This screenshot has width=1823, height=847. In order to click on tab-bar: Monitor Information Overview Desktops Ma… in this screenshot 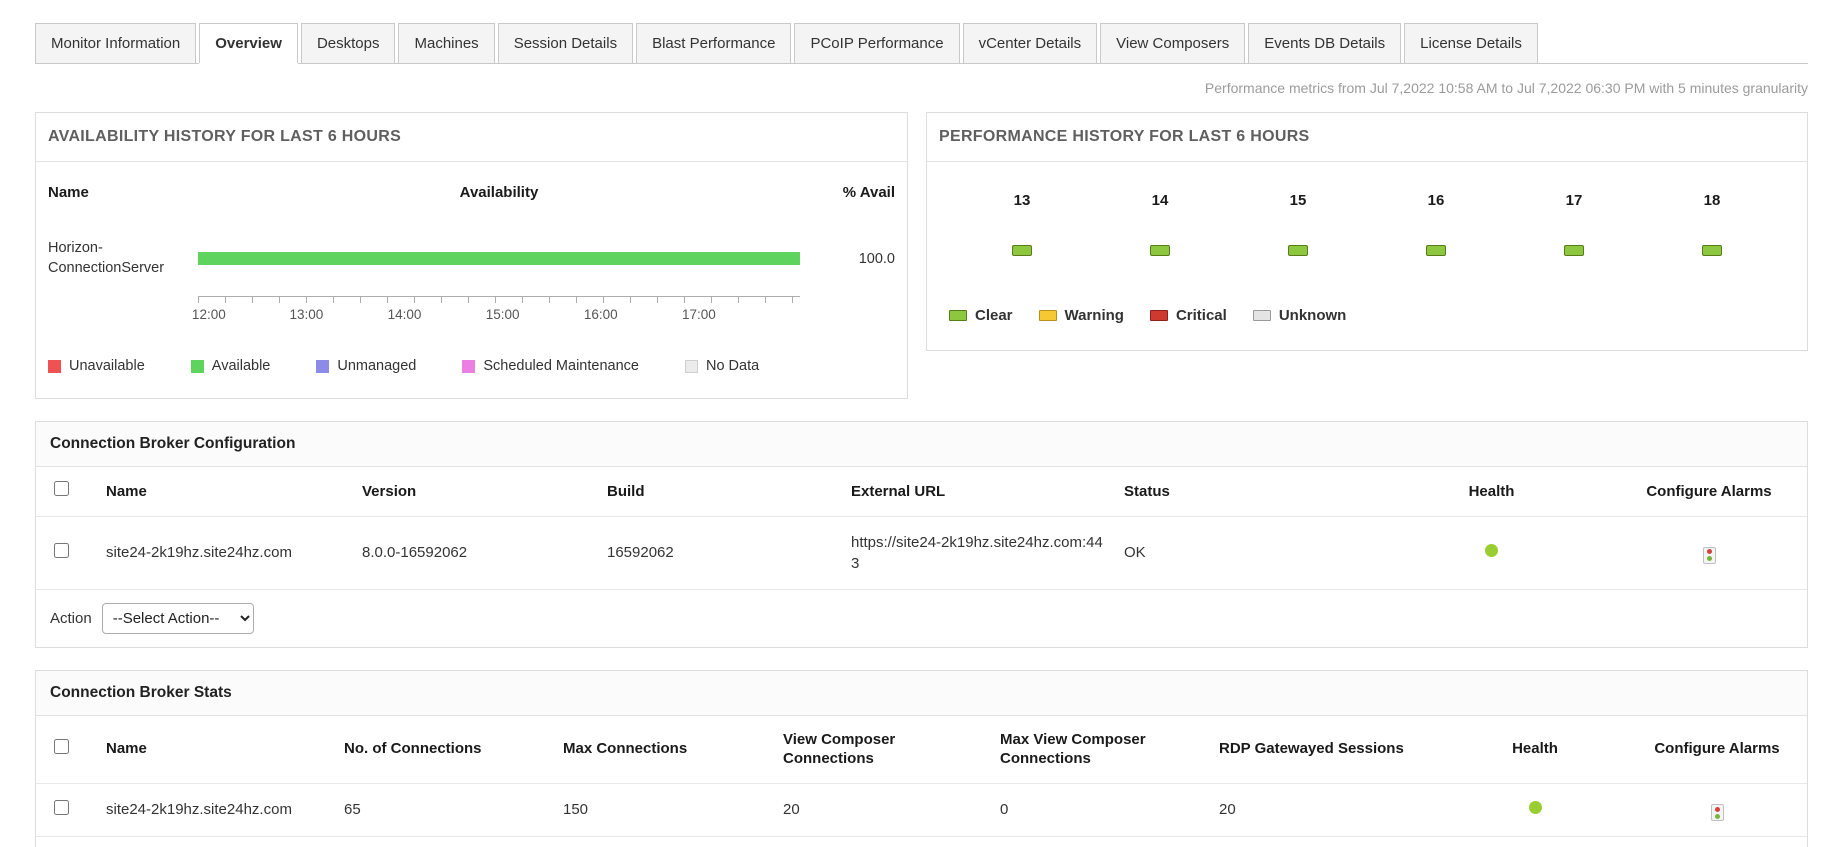, I will do `click(921, 43)`.